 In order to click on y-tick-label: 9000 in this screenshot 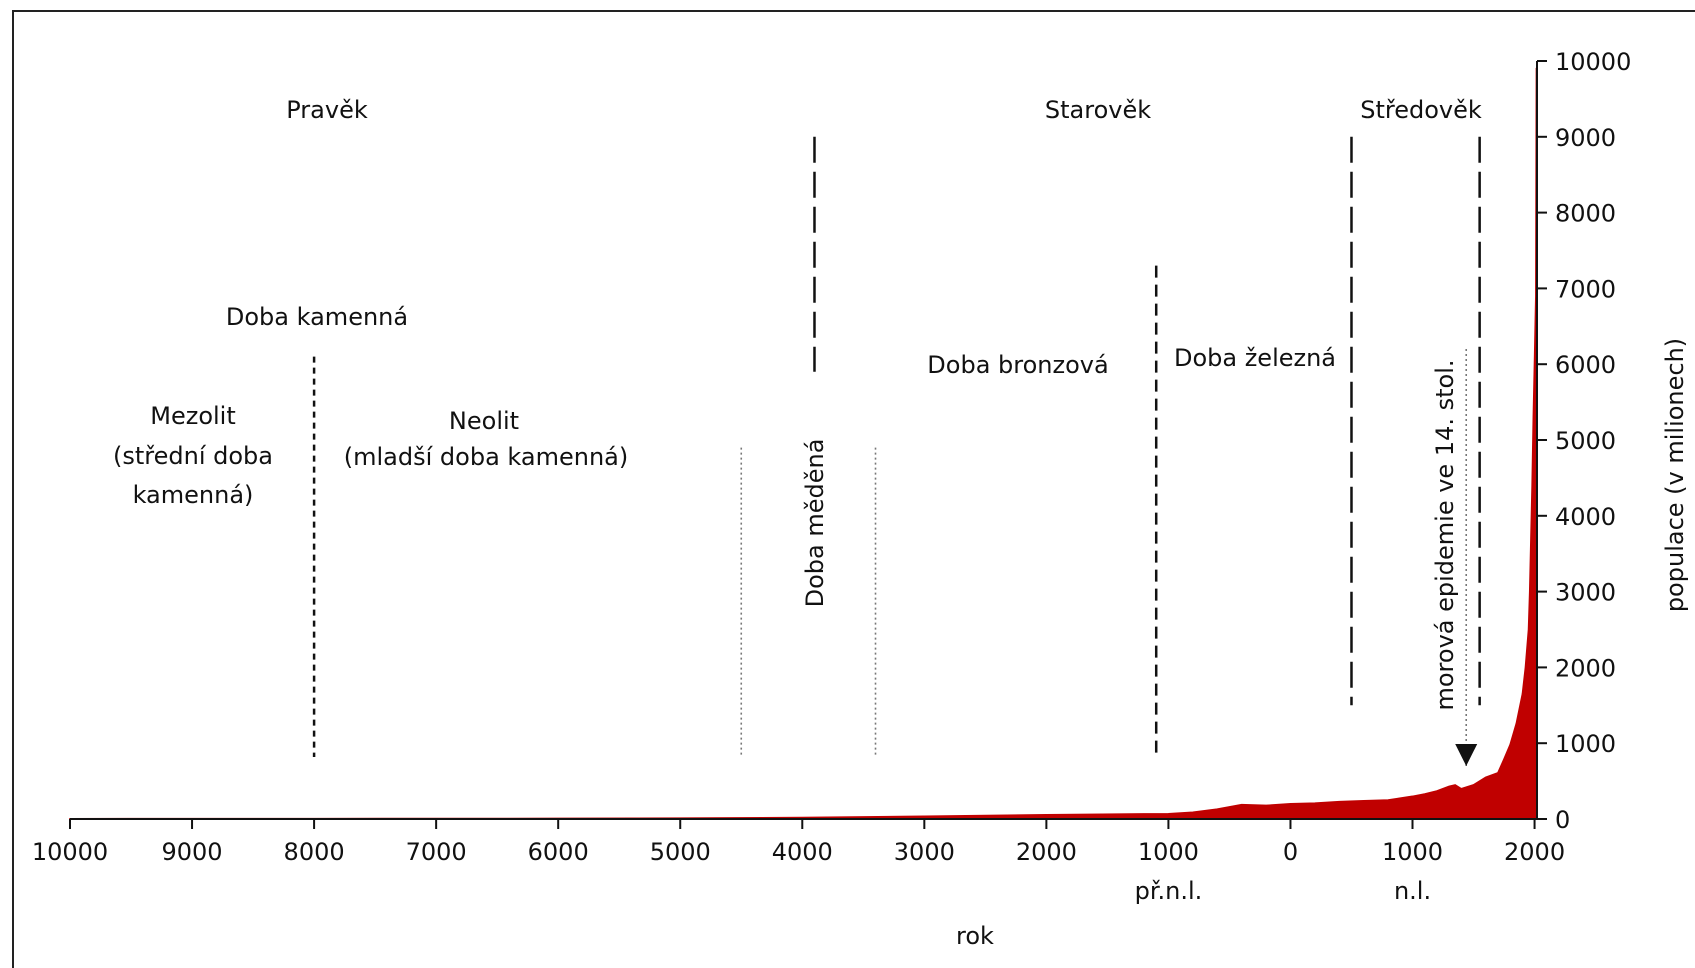, I will do `click(1585, 138)`.